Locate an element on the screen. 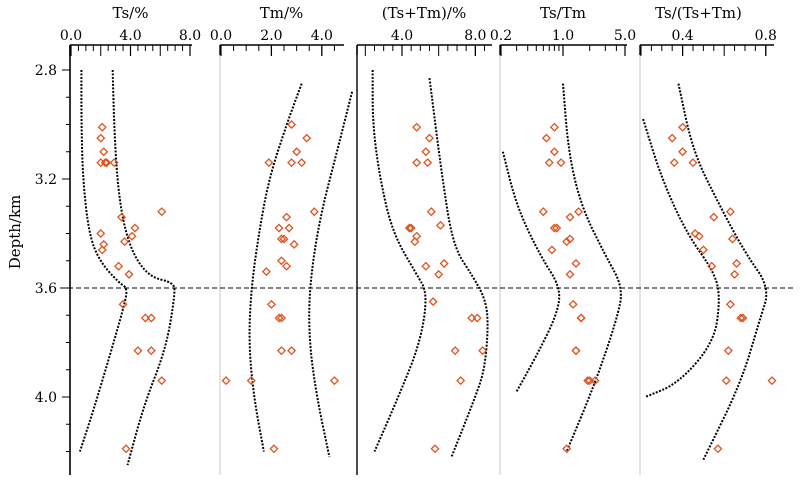 The image size is (800, 482). depth-axis: 2.8 3.2 3.6 4.0 is located at coordinates (53, 260).